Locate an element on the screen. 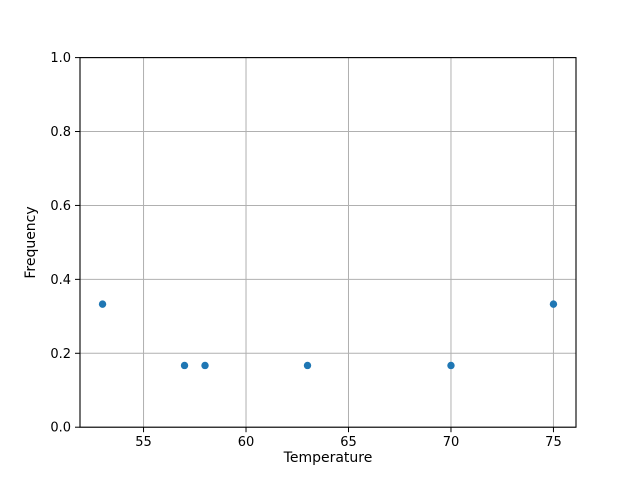 This screenshot has height=480, width=640. x-tick-label: 75 is located at coordinates (553, 442).